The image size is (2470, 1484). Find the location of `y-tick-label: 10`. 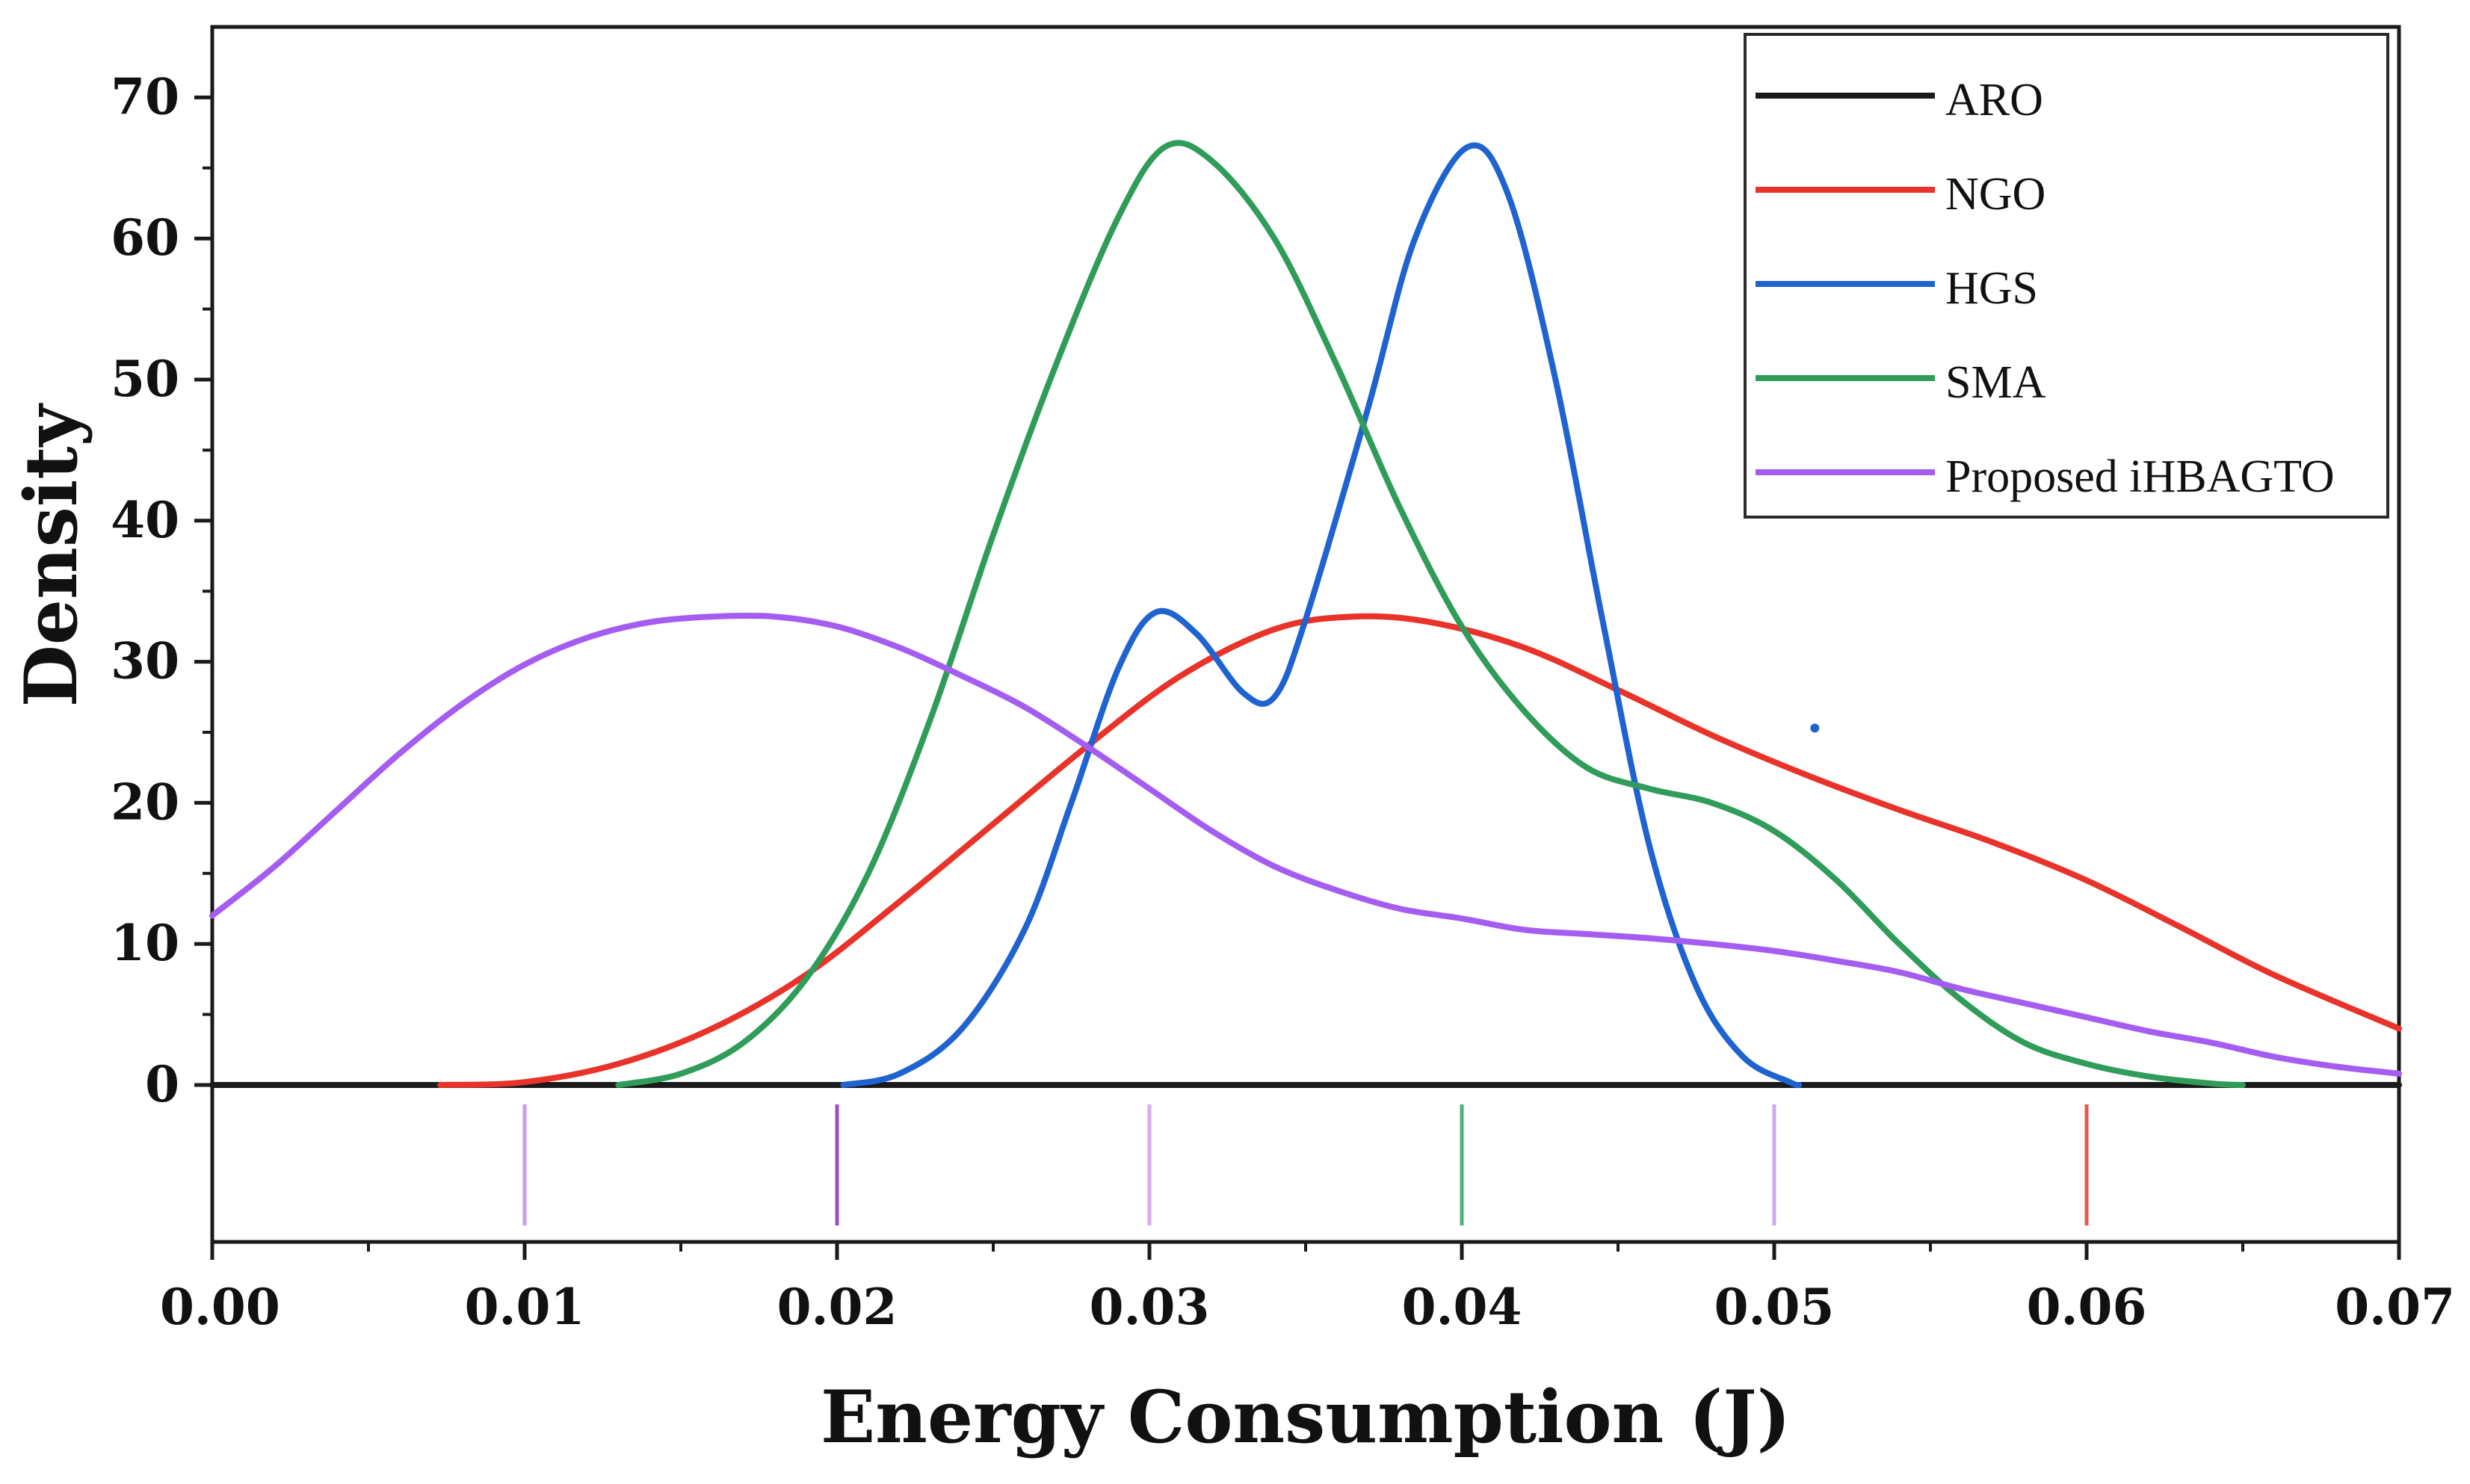

y-tick-label: 10 is located at coordinates (145, 943).